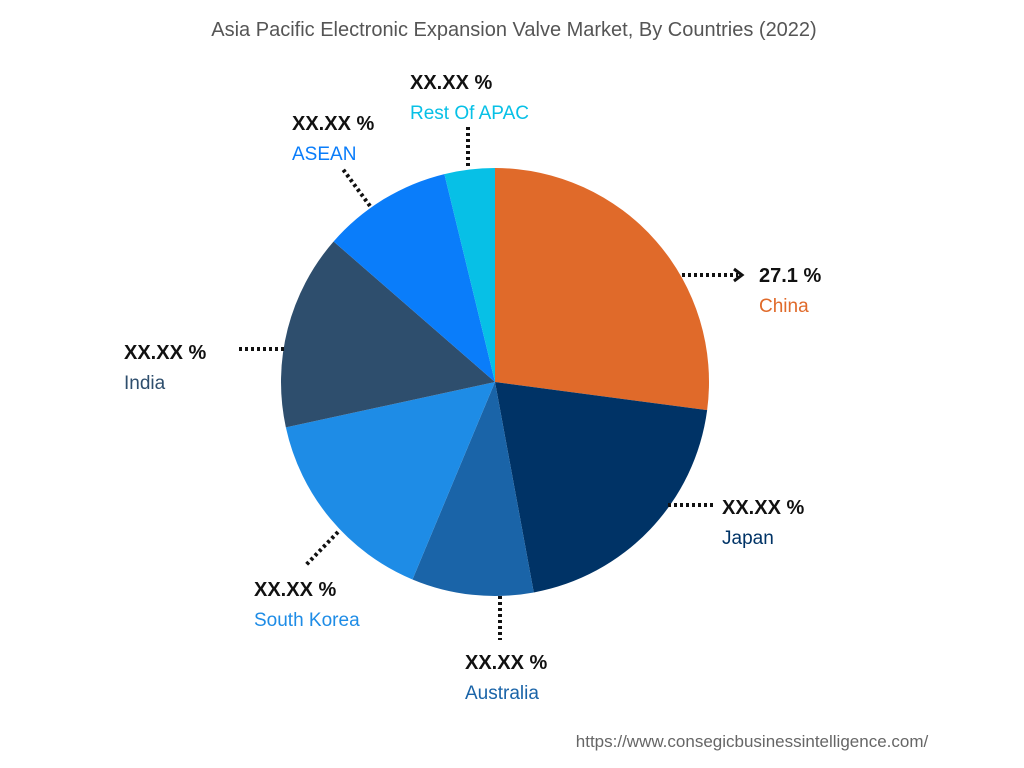  What do you see at coordinates (390, 481) in the screenshot?
I see `pie-slice-south-korea` at bounding box center [390, 481].